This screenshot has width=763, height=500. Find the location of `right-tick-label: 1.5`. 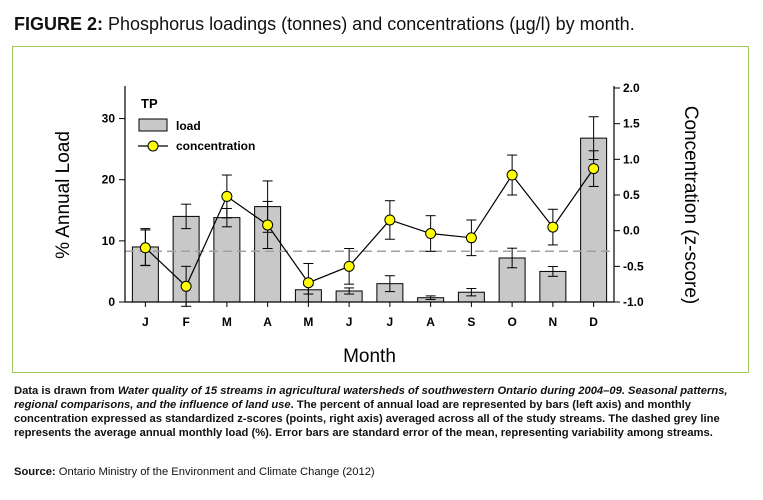

right-tick-label: 1.5 is located at coordinates (631, 124).